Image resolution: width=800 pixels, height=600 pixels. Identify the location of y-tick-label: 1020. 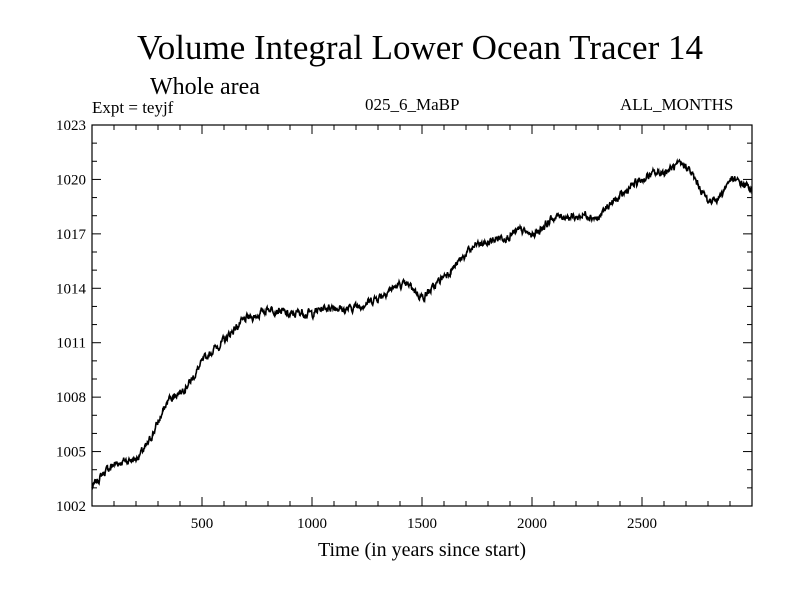
(71, 180).